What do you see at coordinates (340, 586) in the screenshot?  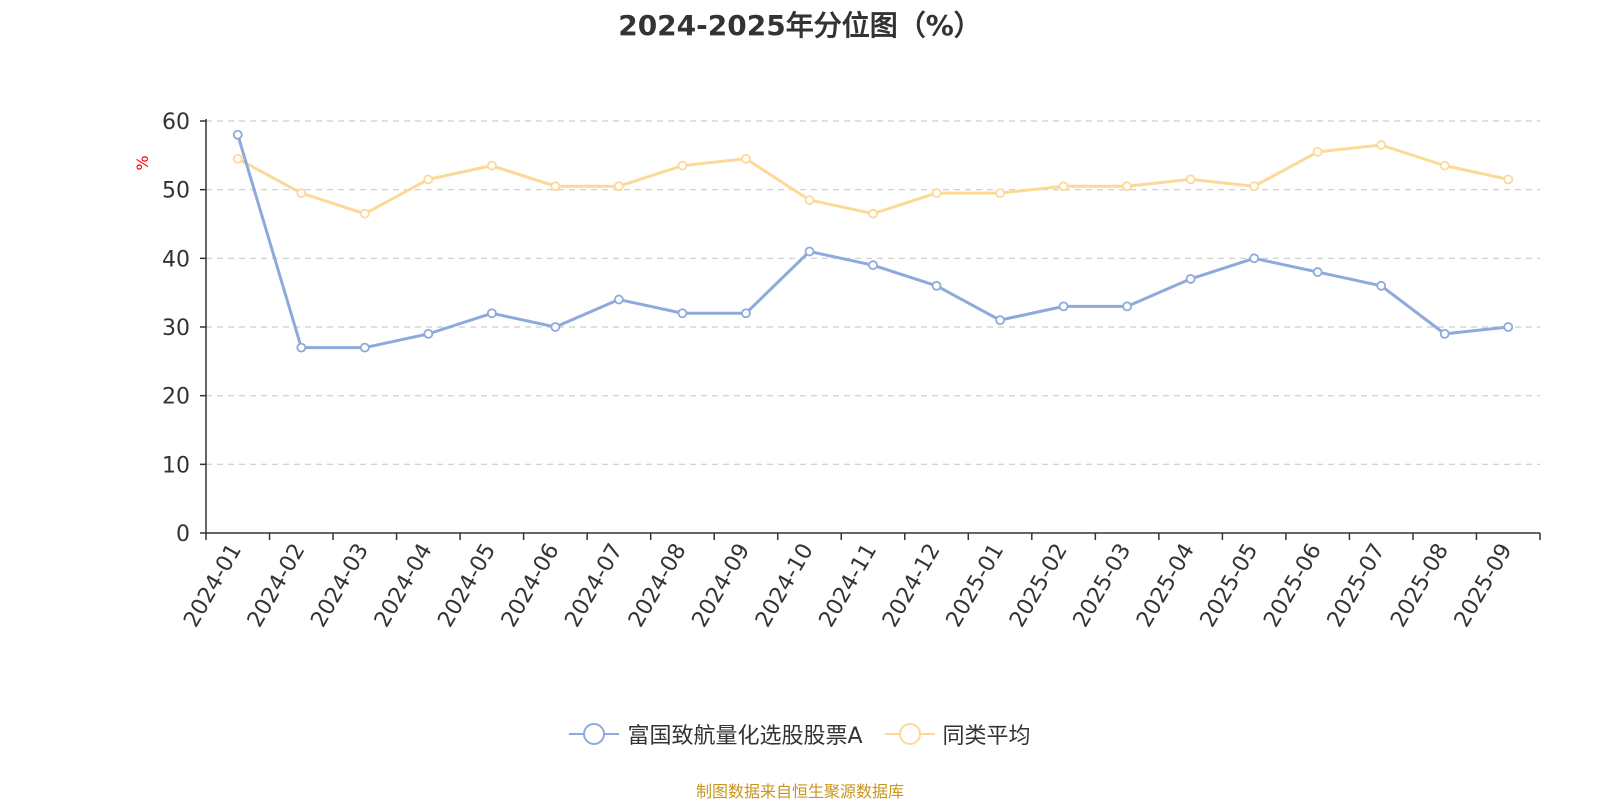 I see `x-tick-label: 2024-03` at bounding box center [340, 586].